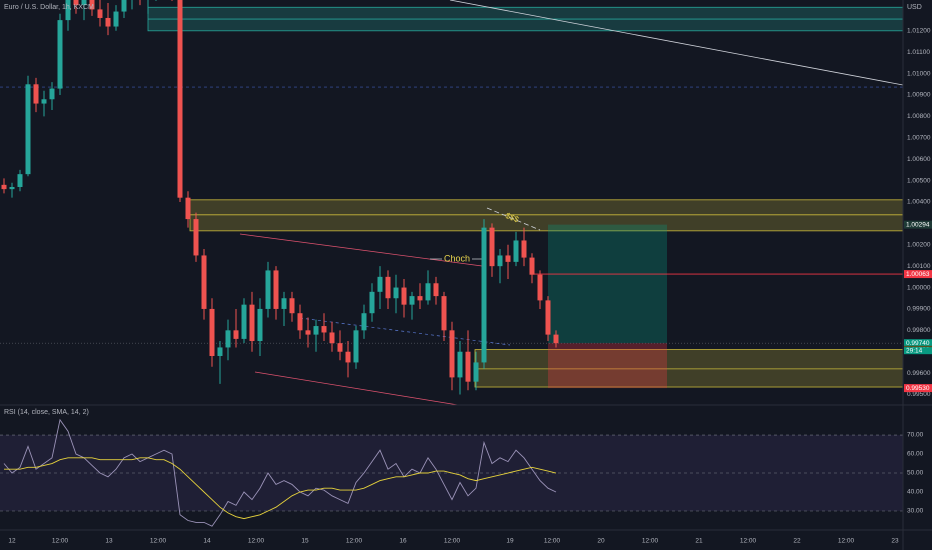 The height and width of the screenshot is (550, 932). Describe the element at coordinates (919, 287) in the screenshot. I see `y-tick-label: 1.00000` at that location.